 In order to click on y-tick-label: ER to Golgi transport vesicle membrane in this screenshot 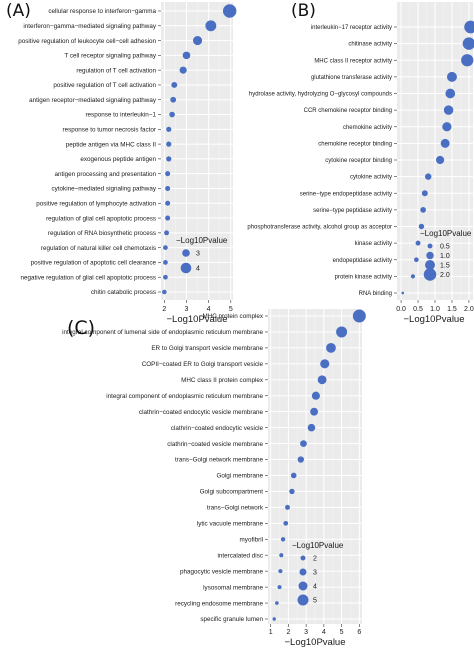, I will do `click(207, 348)`.